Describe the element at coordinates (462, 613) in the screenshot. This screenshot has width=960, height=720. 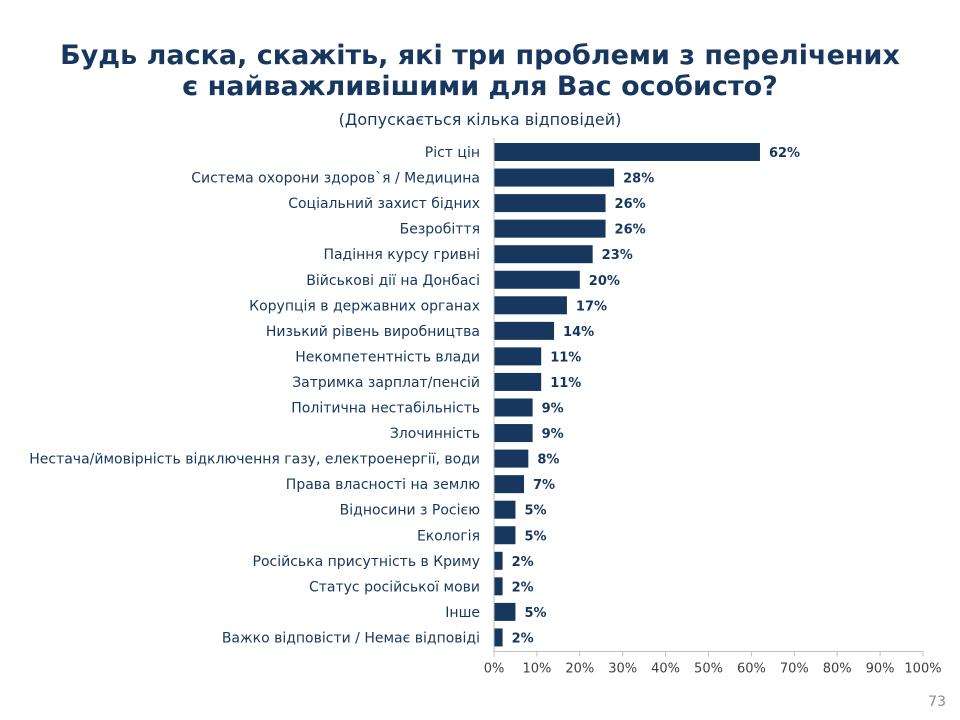
I see `category-label: Інше` at that location.